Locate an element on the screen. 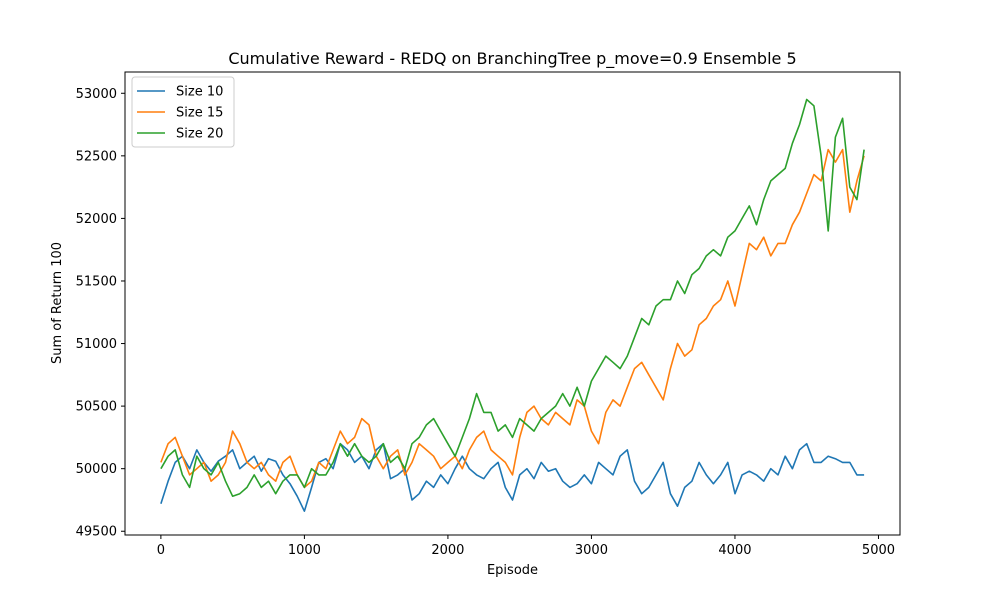  x-tick-label: 5000 is located at coordinates (878, 550).